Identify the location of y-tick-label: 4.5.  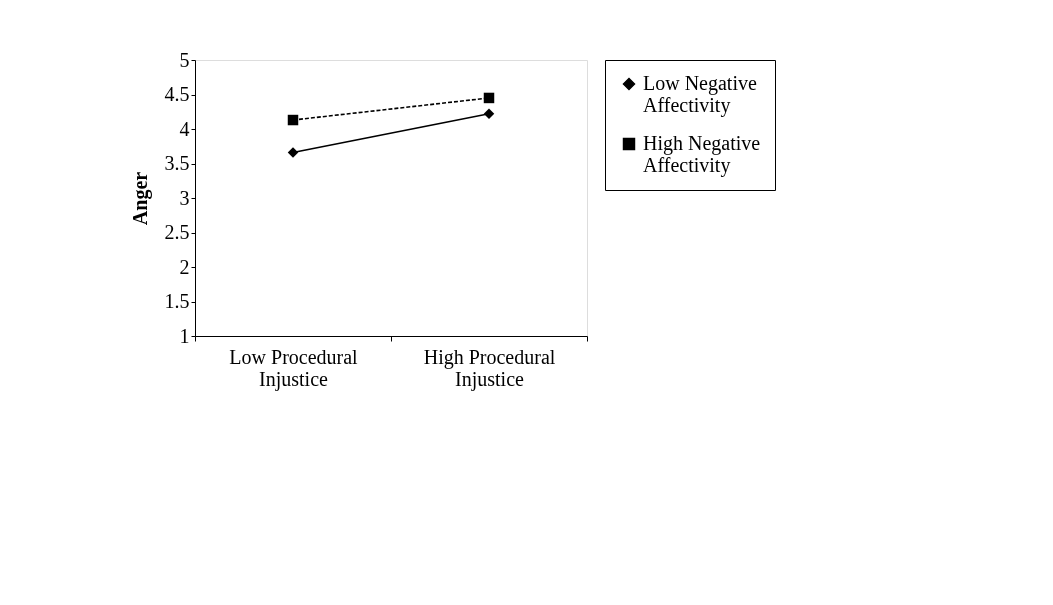
(177, 94).